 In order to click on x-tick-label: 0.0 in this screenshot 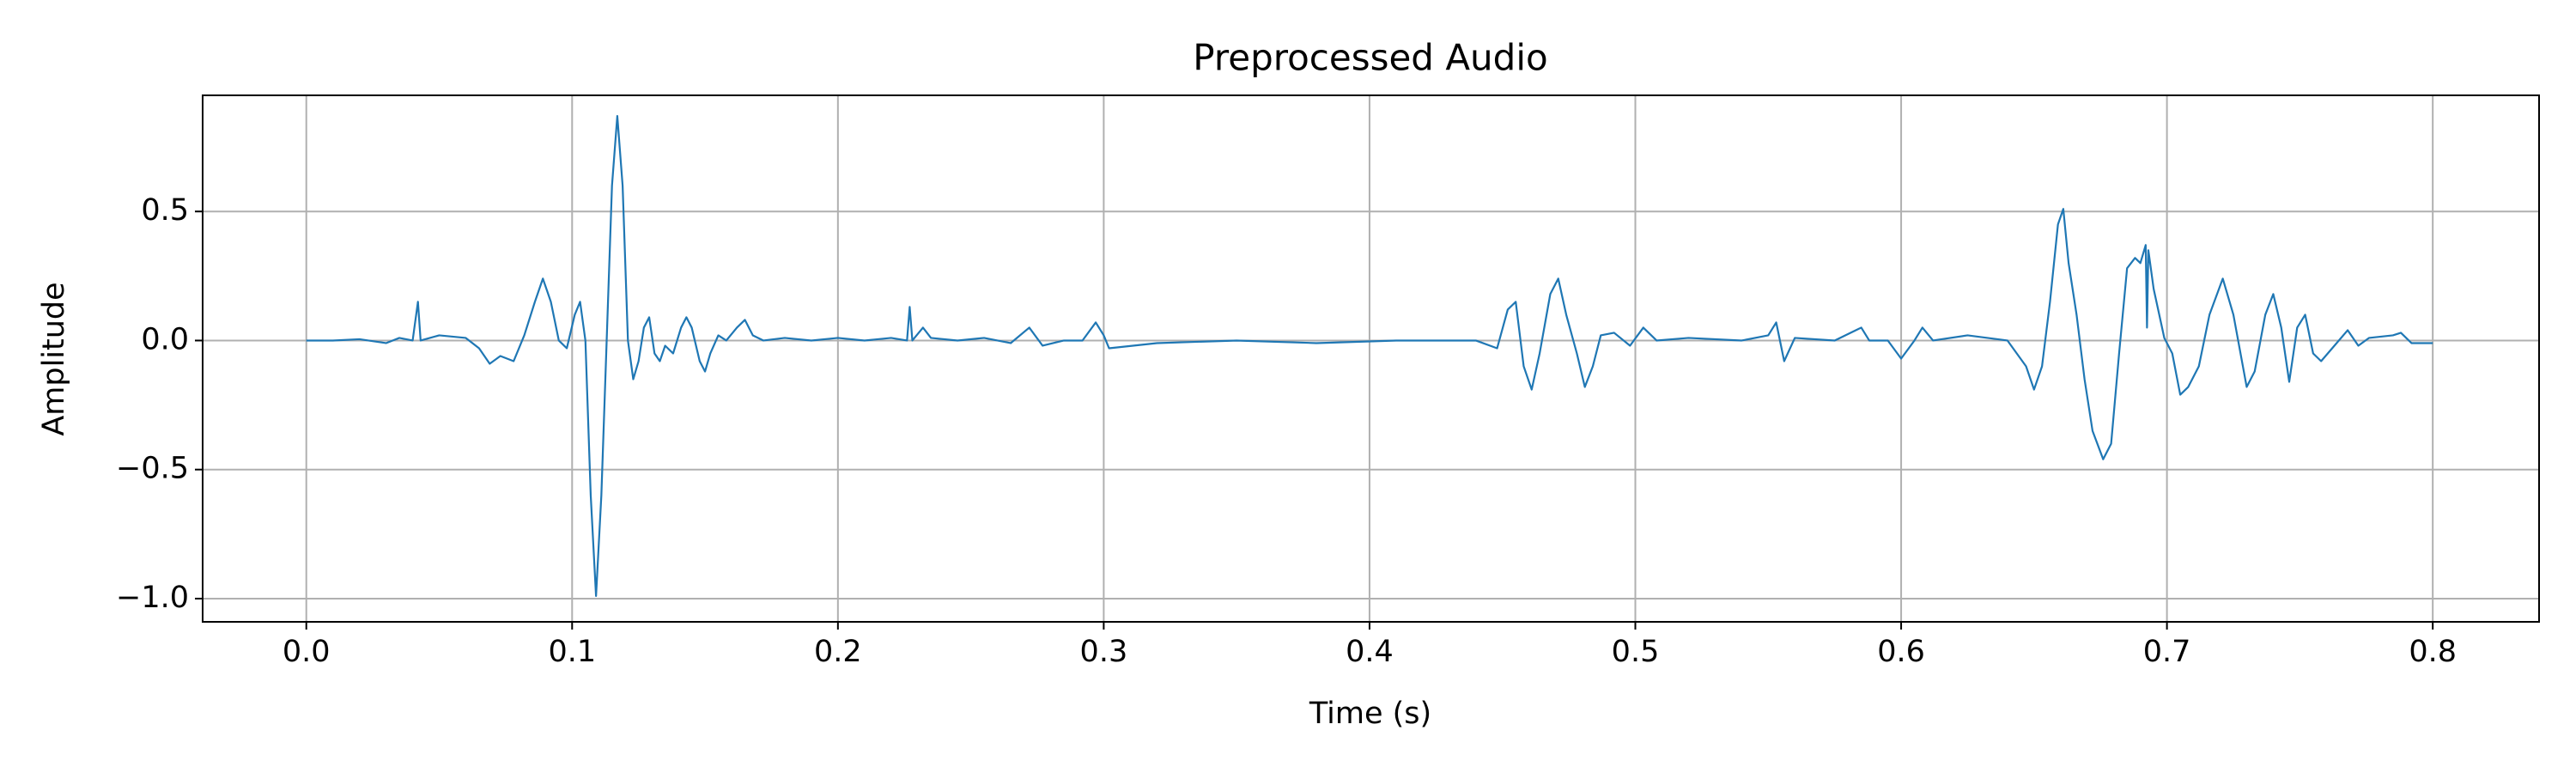, I will do `click(307, 652)`.